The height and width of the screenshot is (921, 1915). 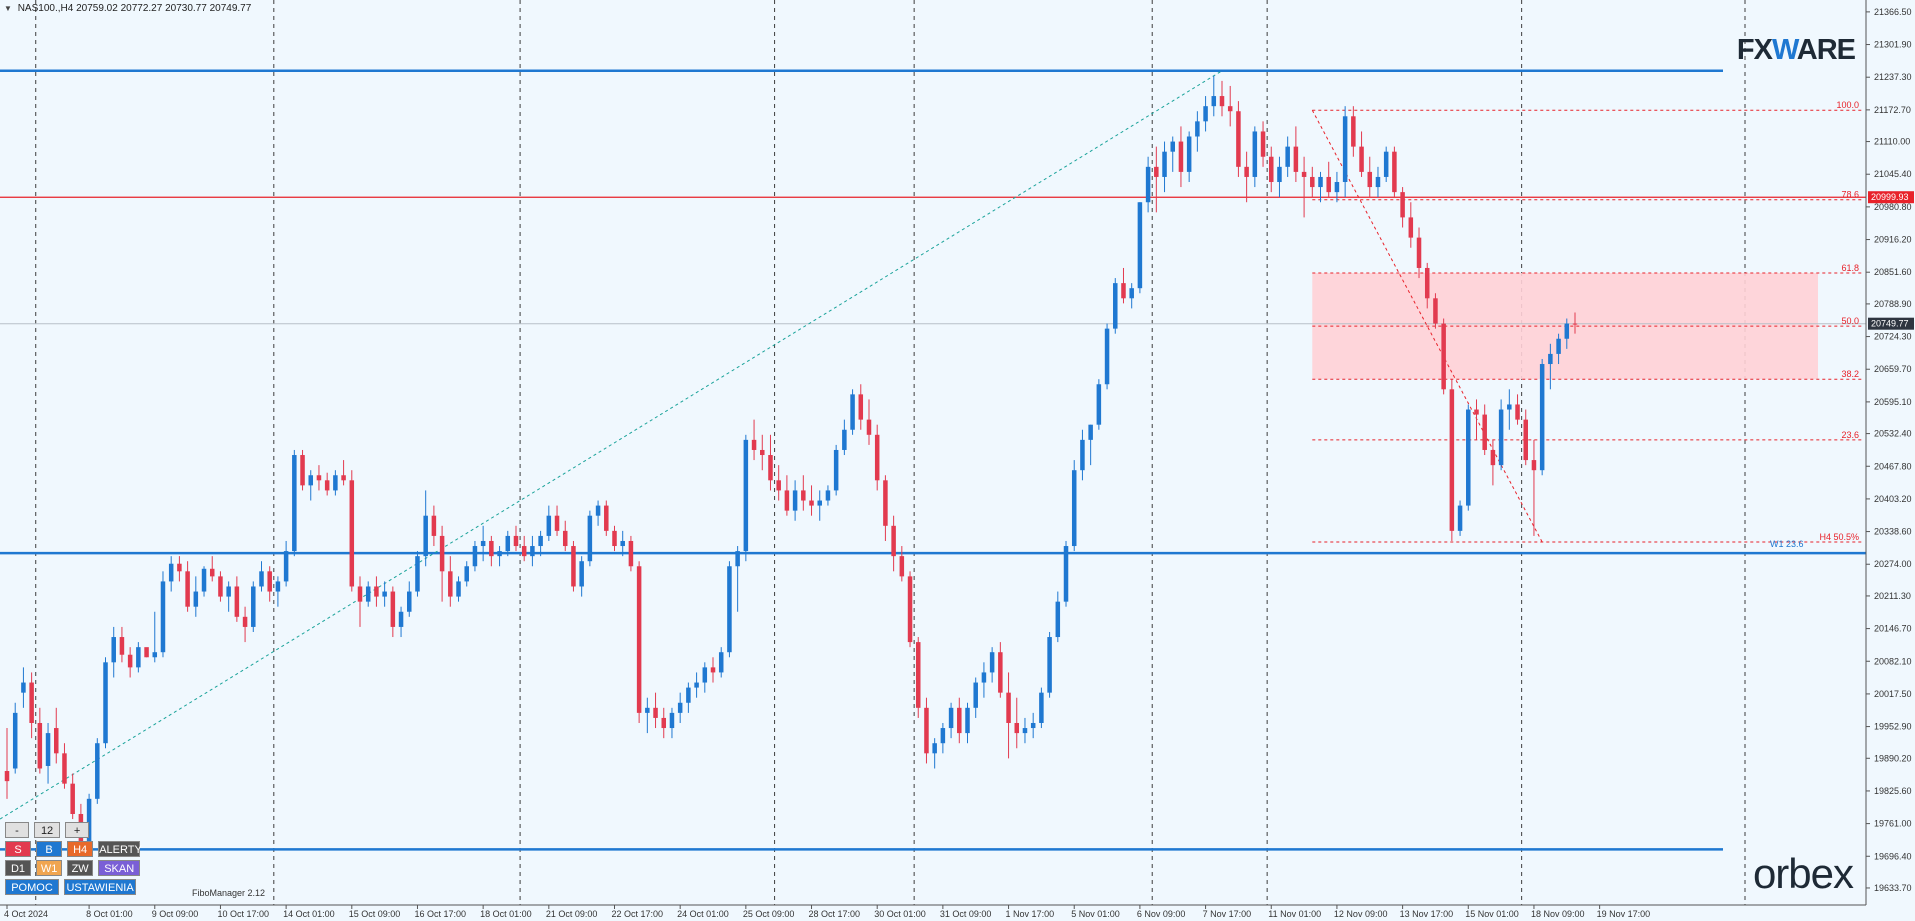 I want to click on zw-button: ZW, so click(x=80, y=868).